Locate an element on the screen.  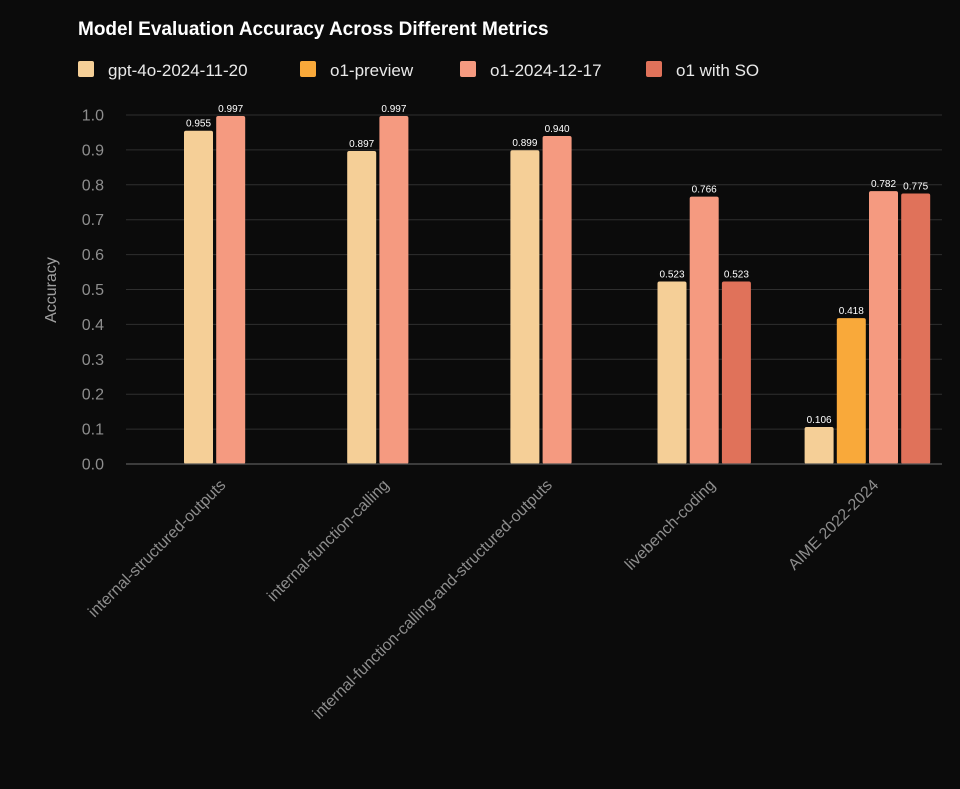
y-tick-label: 0.0 is located at coordinates (93, 465).